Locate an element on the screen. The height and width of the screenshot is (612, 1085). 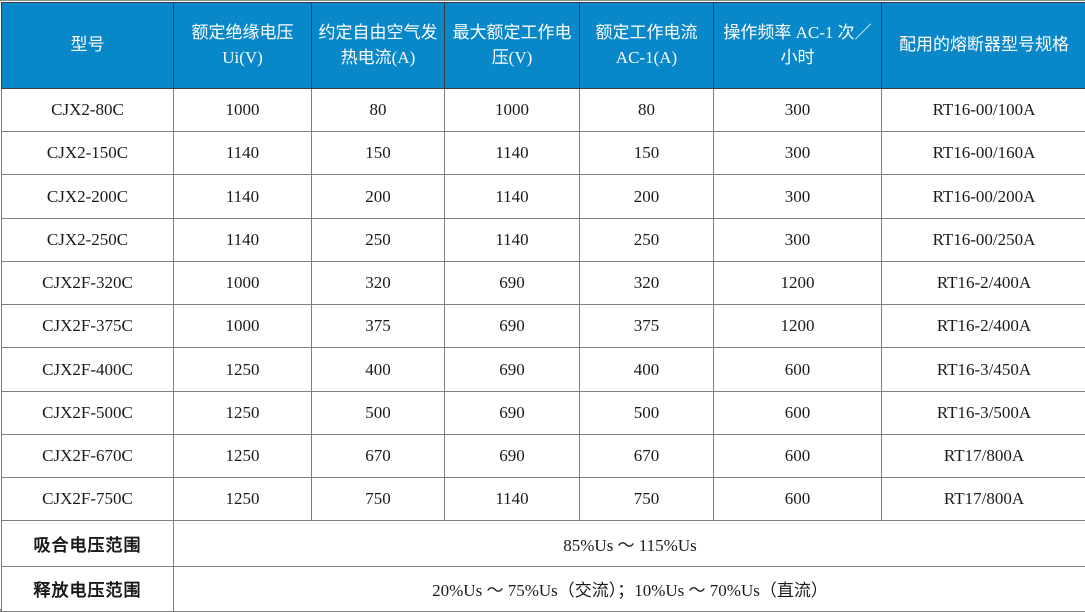
footer-value: 20%Us ～ 75%Us（交流）；10%Us ～ 70%Us（直流） is located at coordinates (629, 588).